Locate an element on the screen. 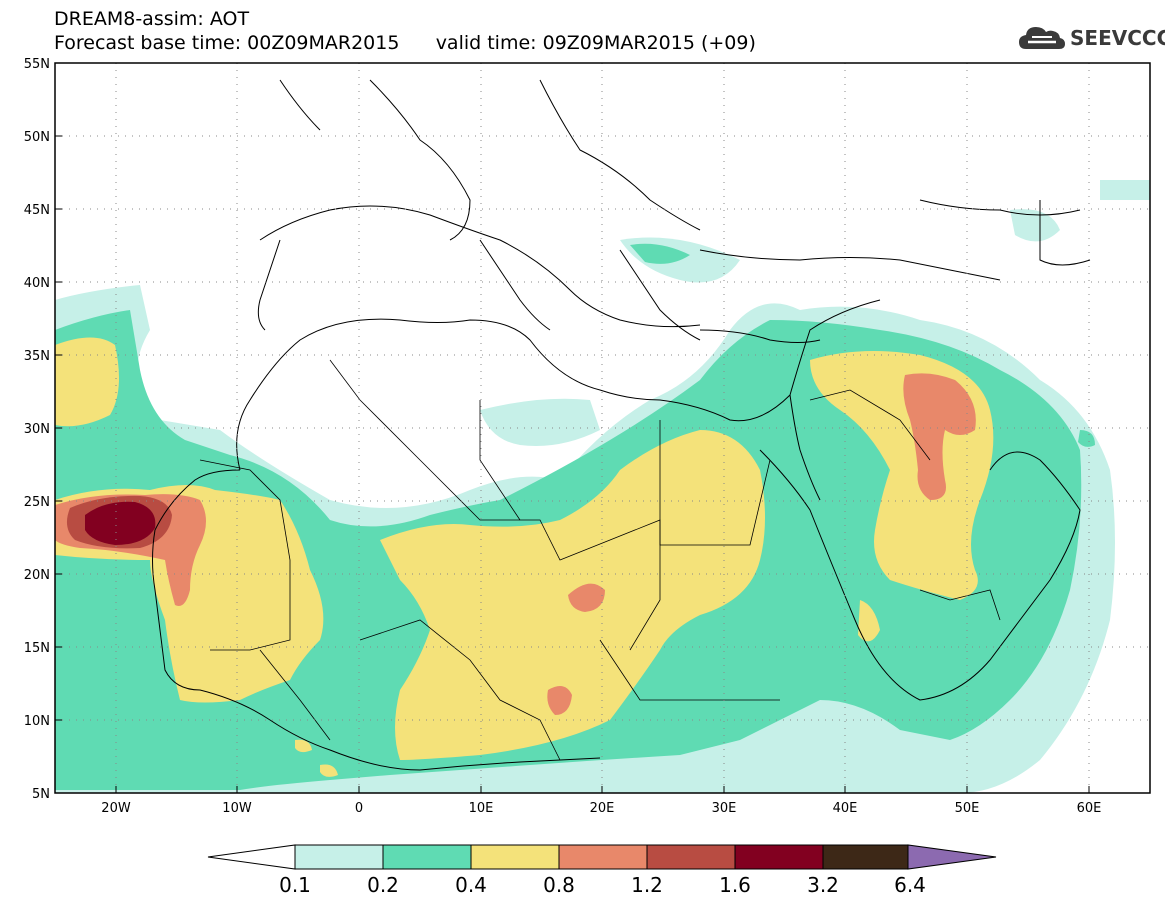 The width and height of the screenshot is (1165, 905). lat-label: 40N is located at coordinates (37, 283).